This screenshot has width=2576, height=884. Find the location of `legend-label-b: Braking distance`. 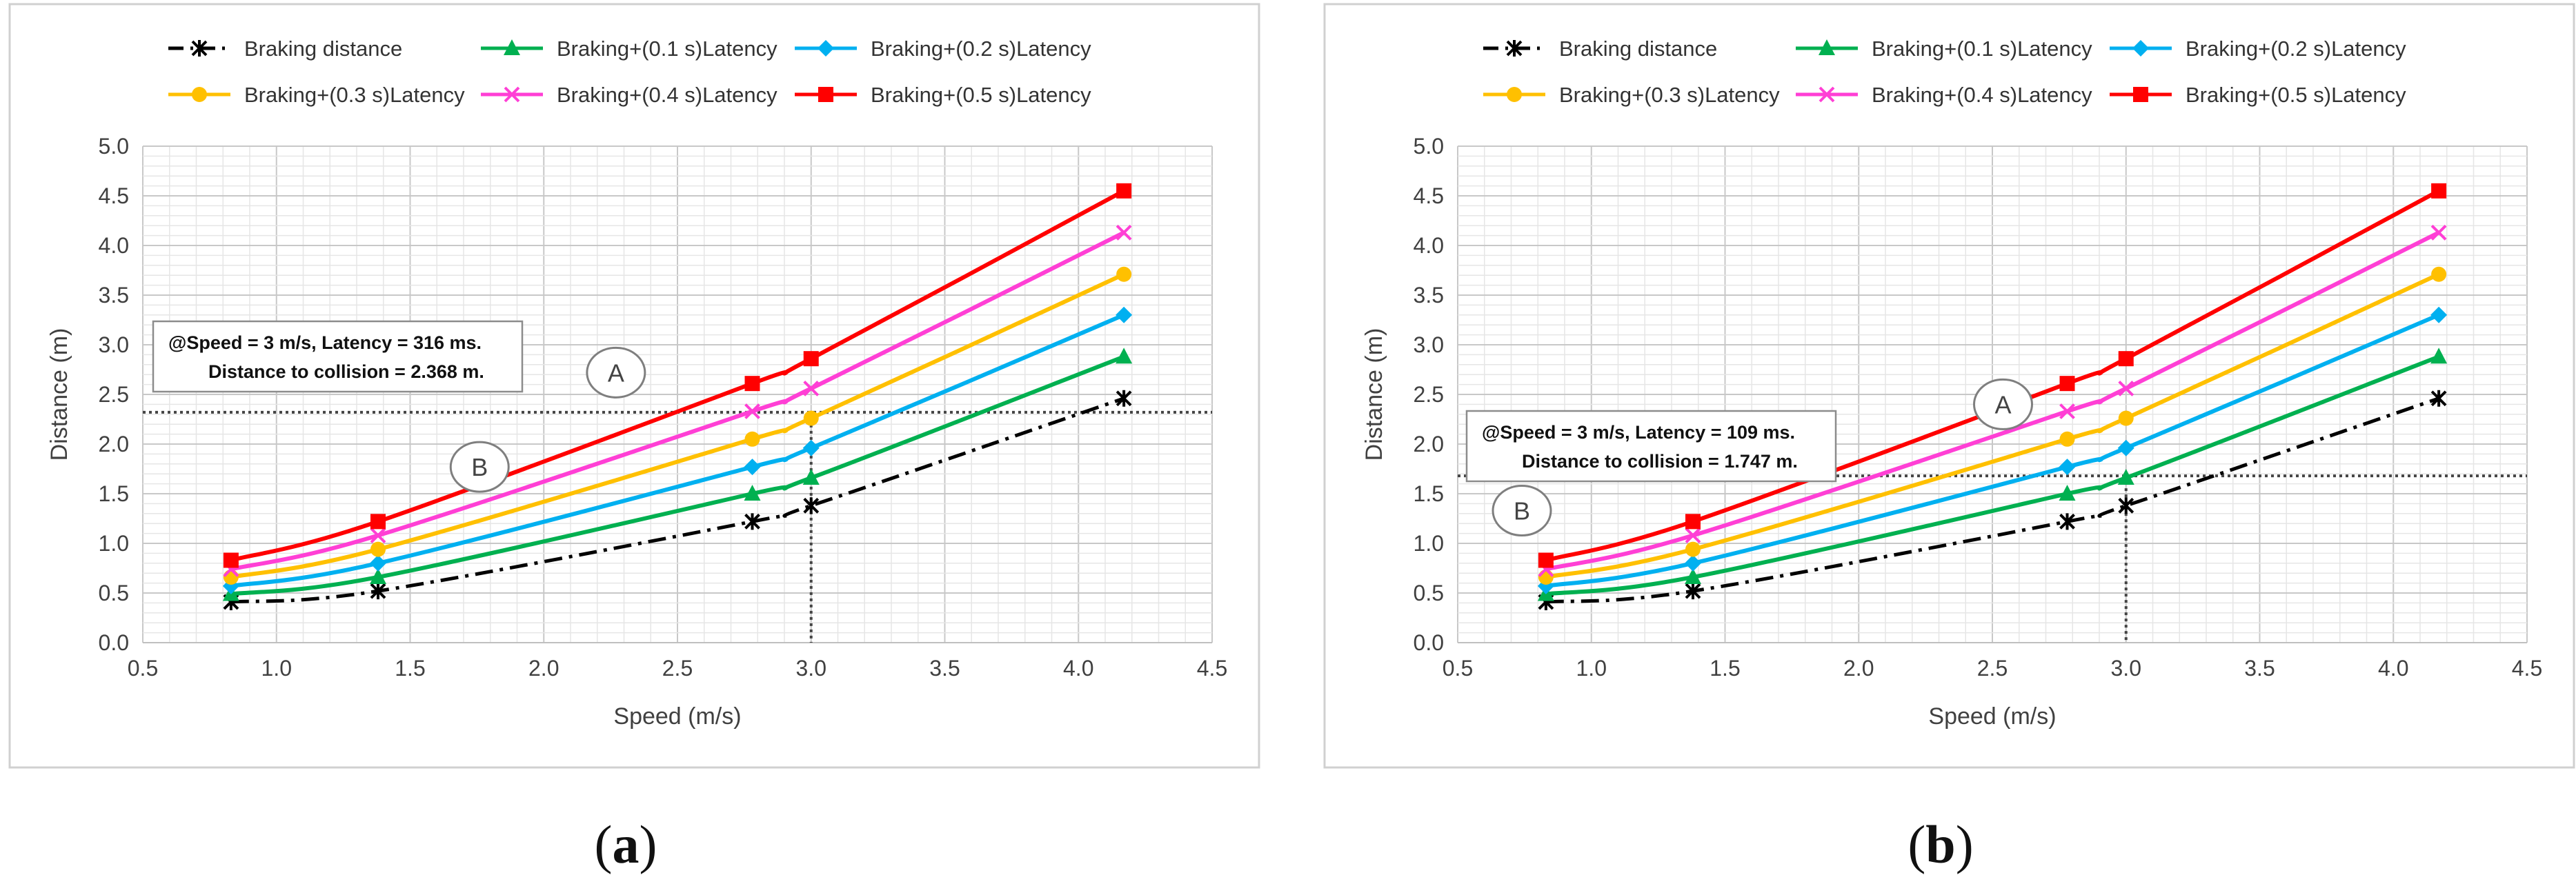

legend-label-b: Braking distance is located at coordinates (1638, 49).